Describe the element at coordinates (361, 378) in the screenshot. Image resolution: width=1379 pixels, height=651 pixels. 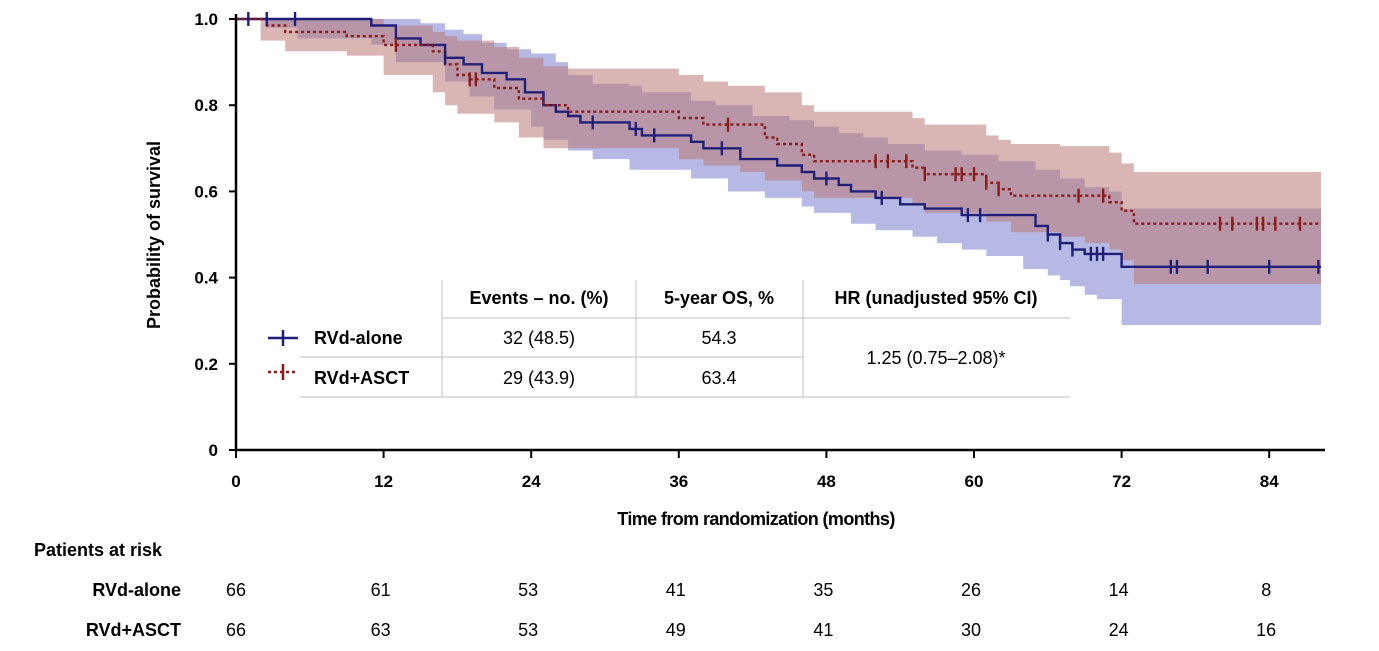
I see `table-row-label: RVd+ASCT` at that location.